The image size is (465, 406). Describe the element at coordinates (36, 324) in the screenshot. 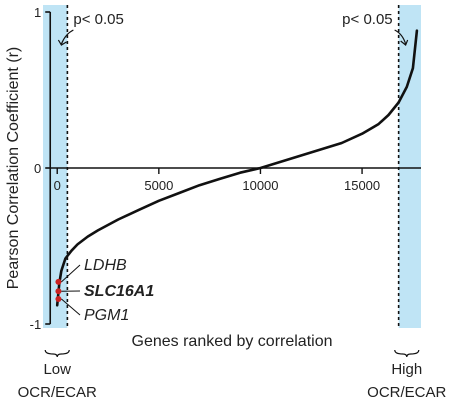

I see `y-tick-label: -1` at that location.